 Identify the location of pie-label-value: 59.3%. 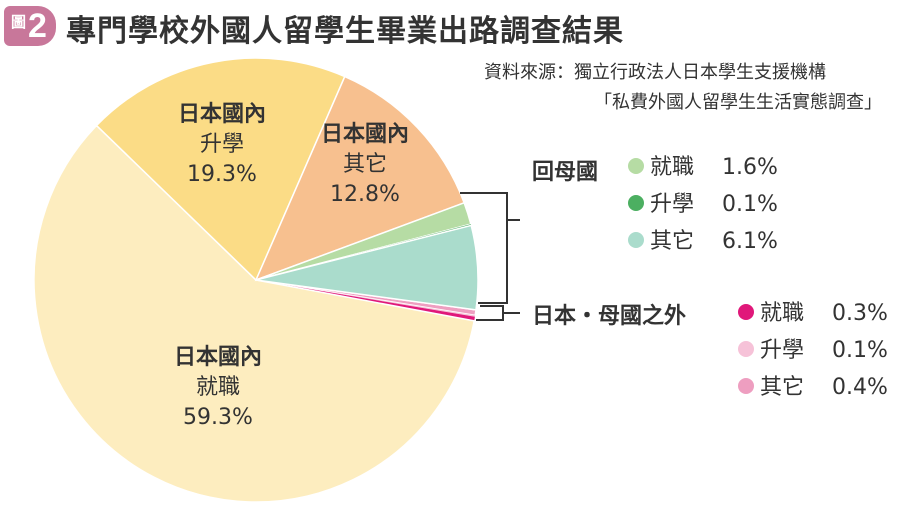
(218, 417).